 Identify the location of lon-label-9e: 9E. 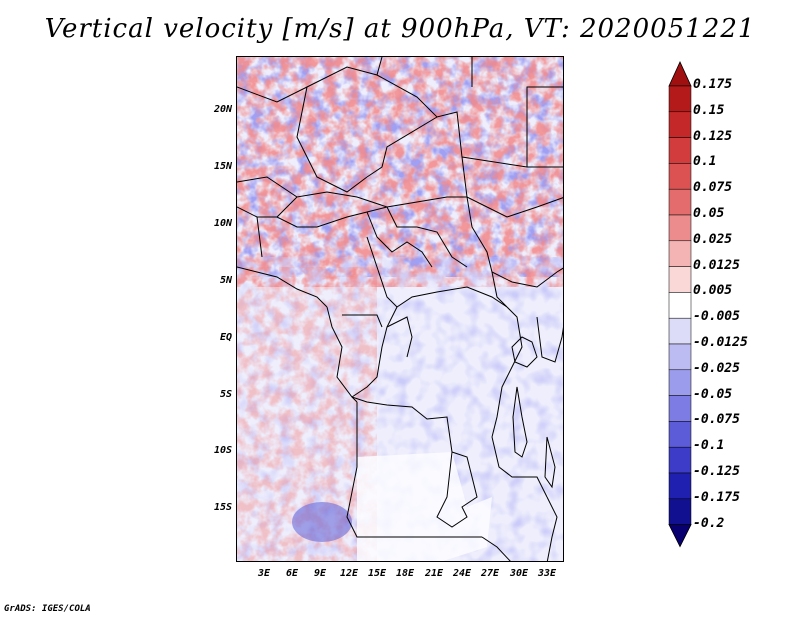
(320, 573).